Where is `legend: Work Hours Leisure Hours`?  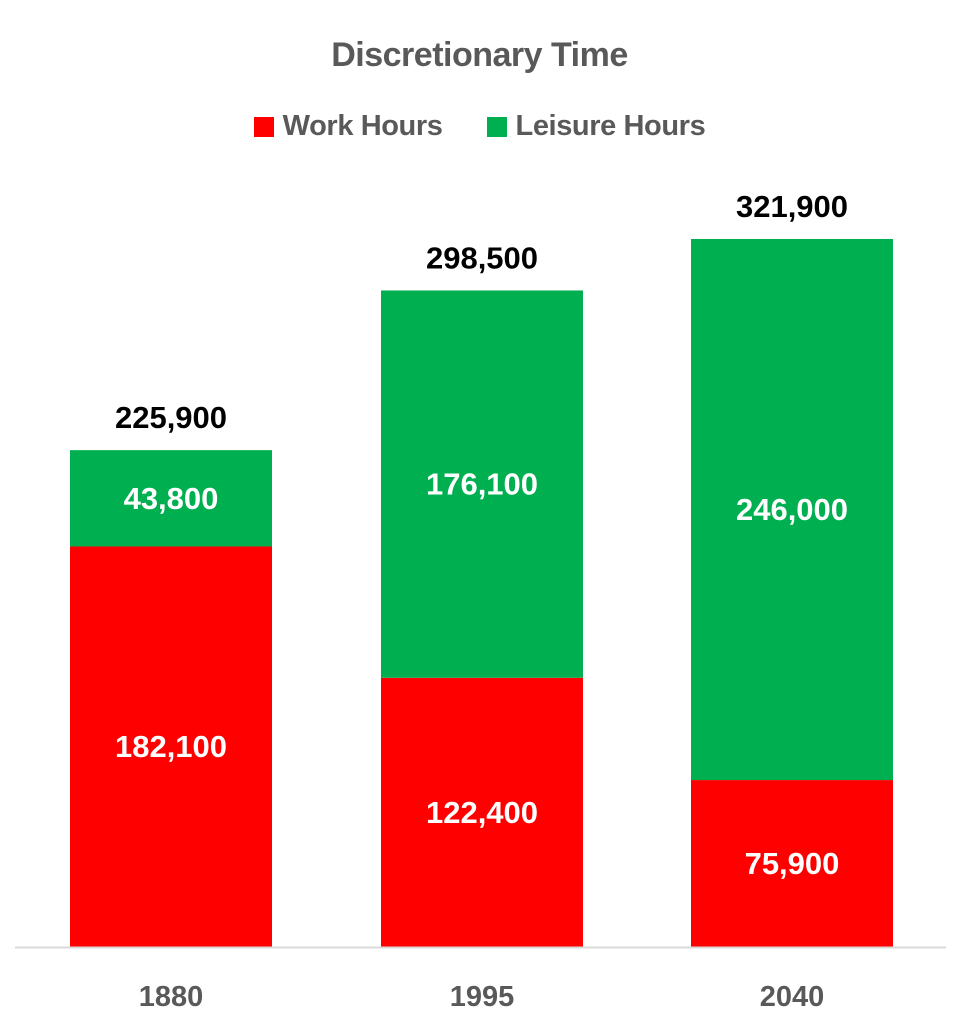
legend: Work Hours Leisure Hours is located at coordinates (479, 126).